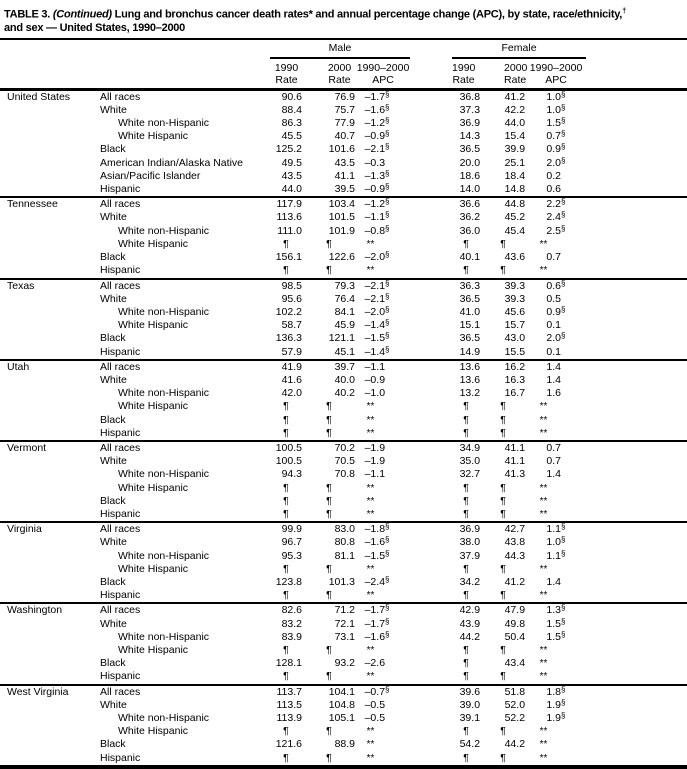 This screenshot has height=769, width=687. I want to click on state-cell: Utah, so click(18, 366).